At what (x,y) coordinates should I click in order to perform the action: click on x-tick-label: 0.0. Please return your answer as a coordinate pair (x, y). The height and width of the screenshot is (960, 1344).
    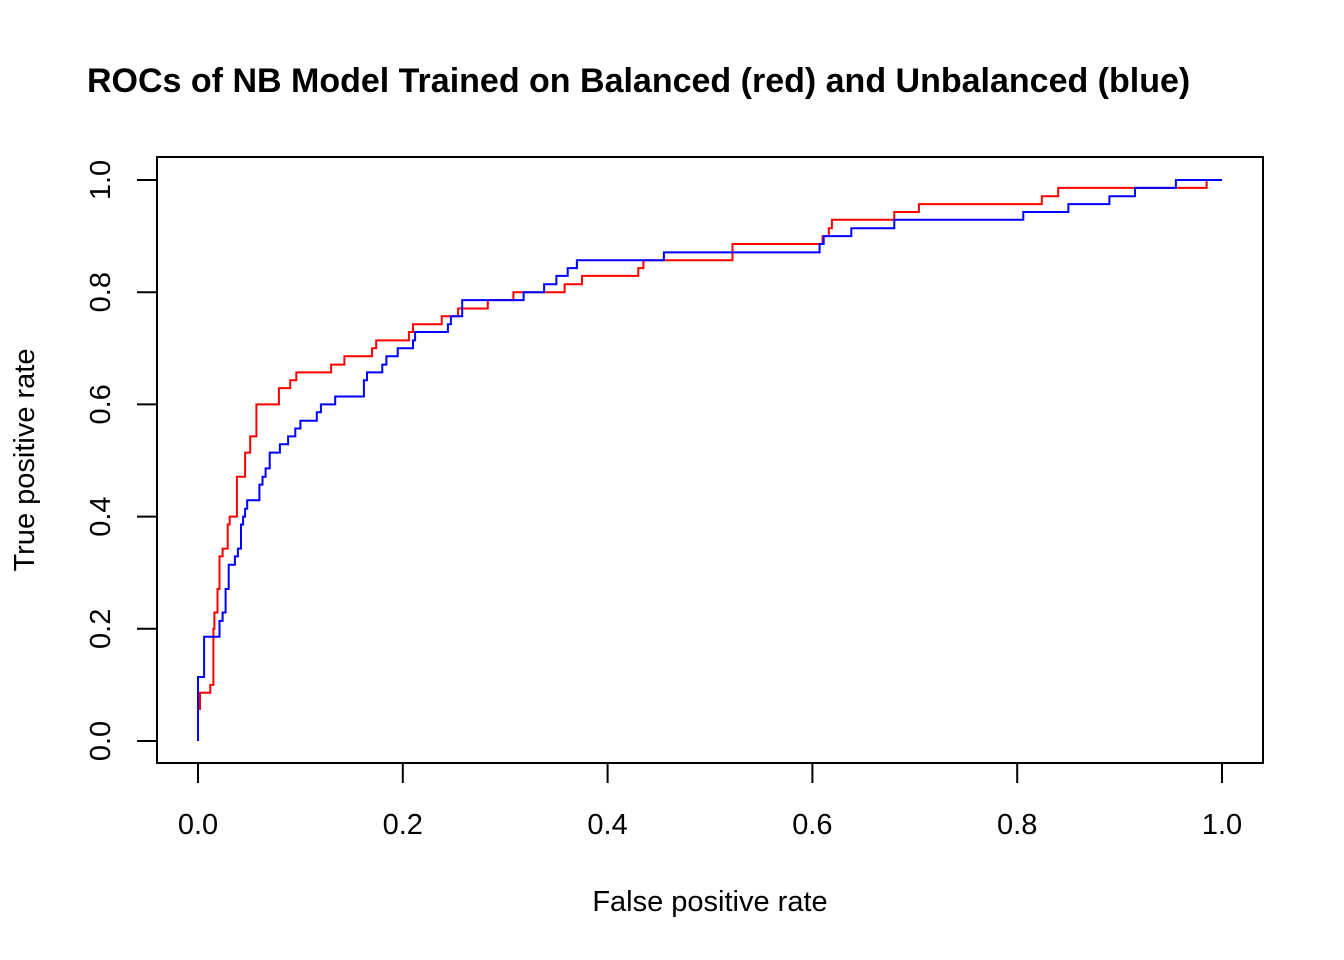
    Looking at the image, I should click on (198, 825).